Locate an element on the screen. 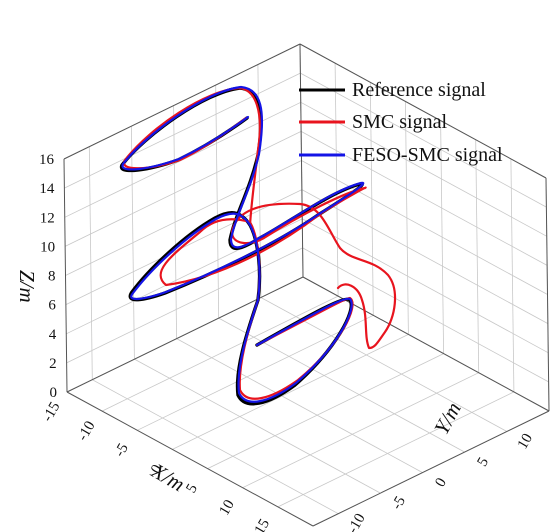 The width and height of the screenshot is (550, 532). z-tick-label: 0 is located at coordinates (54, 393).